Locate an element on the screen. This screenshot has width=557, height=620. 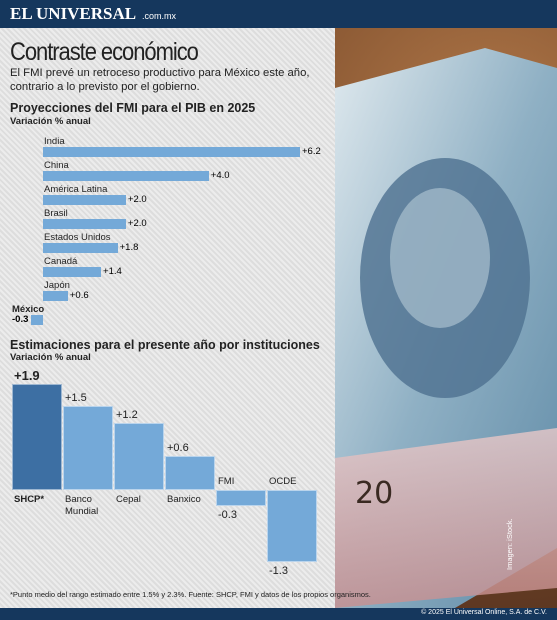
category-label: Cepal is located at coordinates (128, 499).